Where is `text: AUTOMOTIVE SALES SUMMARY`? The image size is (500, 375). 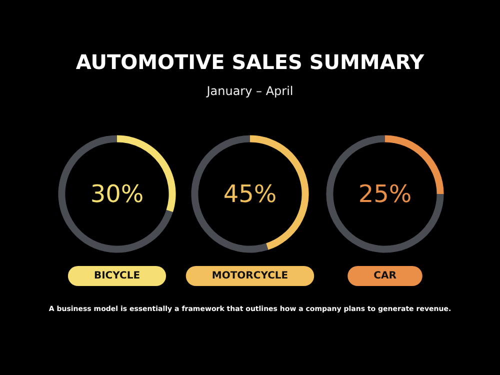 text: AUTOMOTIVE SALES SUMMARY is located at coordinates (250, 62).